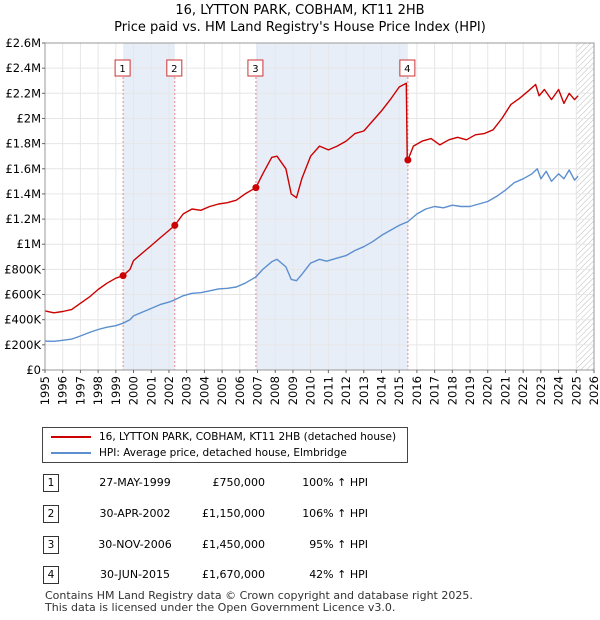 This screenshot has width=600, height=620. What do you see at coordinates (399, 390) in the screenshot?
I see `x-tick-label: 2015` at bounding box center [399, 390].